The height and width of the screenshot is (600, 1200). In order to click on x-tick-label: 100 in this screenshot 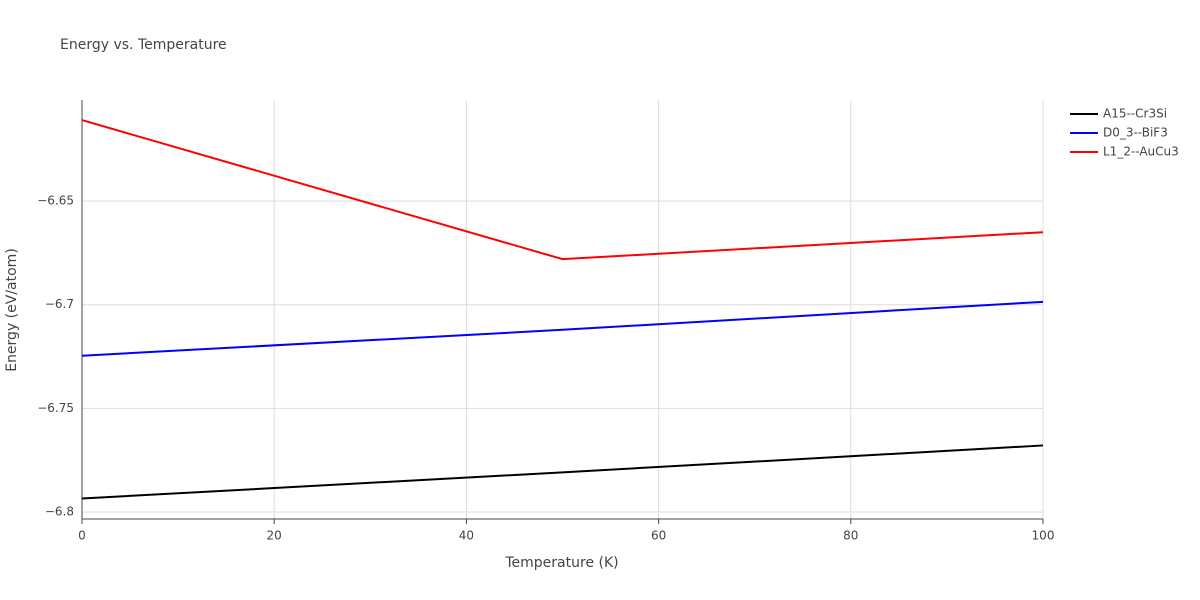, I will do `click(1043, 536)`.